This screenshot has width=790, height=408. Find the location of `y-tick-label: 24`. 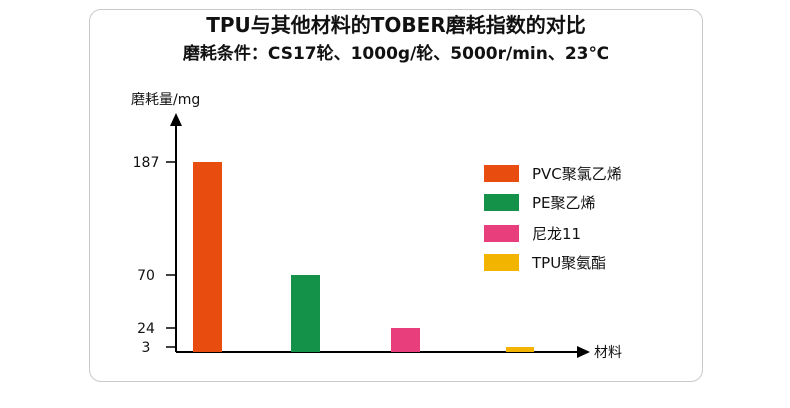

y-tick-label: 24 is located at coordinates (146, 329).